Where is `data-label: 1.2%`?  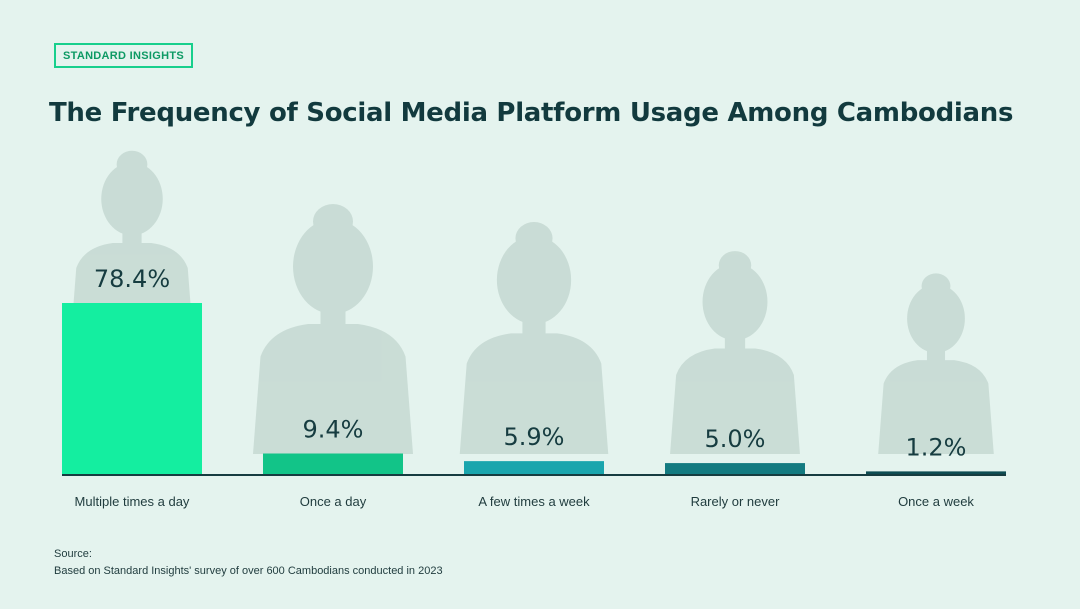 data-label: 1.2% is located at coordinates (936, 447).